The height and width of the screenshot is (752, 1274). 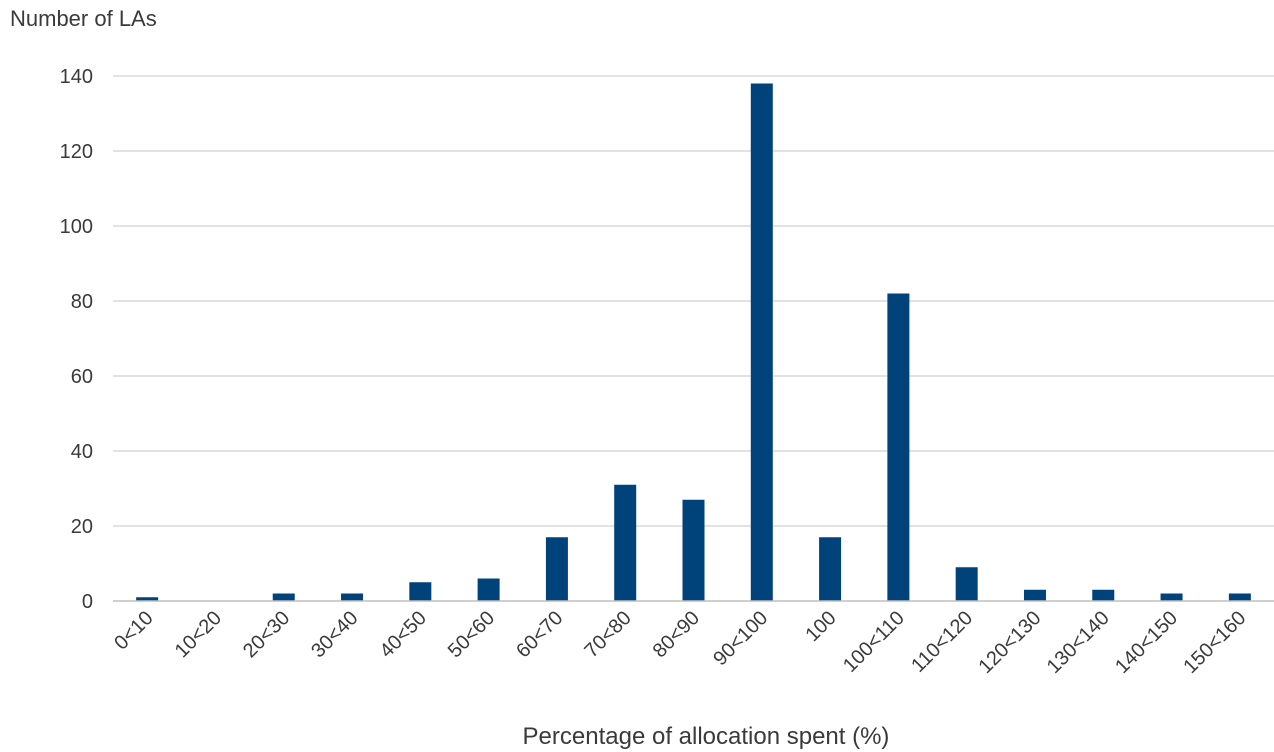 What do you see at coordinates (1034, 595) in the screenshot?
I see `bar-120<130` at bounding box center [1034, 595].